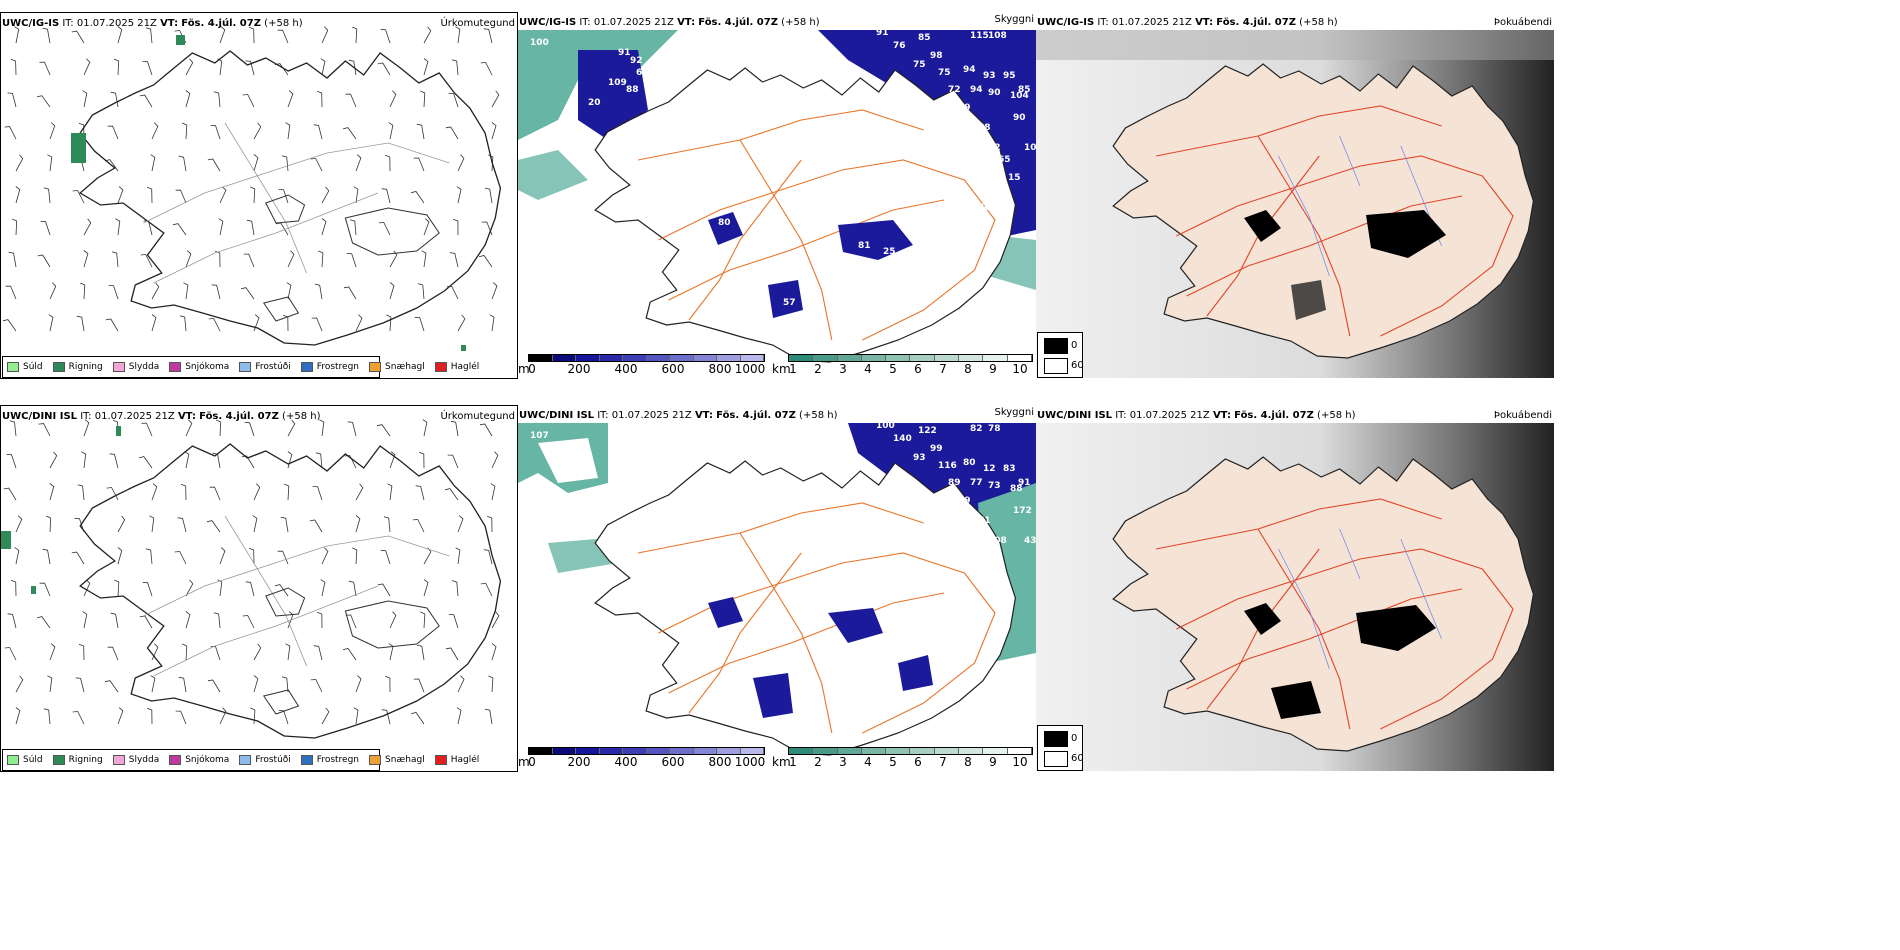 The image size is (1900, 950). What do you see at coordinates (1522, 22) in the screenshot?
I see `fog-title: Þokuábendi` at bounding box center [1522, 22].